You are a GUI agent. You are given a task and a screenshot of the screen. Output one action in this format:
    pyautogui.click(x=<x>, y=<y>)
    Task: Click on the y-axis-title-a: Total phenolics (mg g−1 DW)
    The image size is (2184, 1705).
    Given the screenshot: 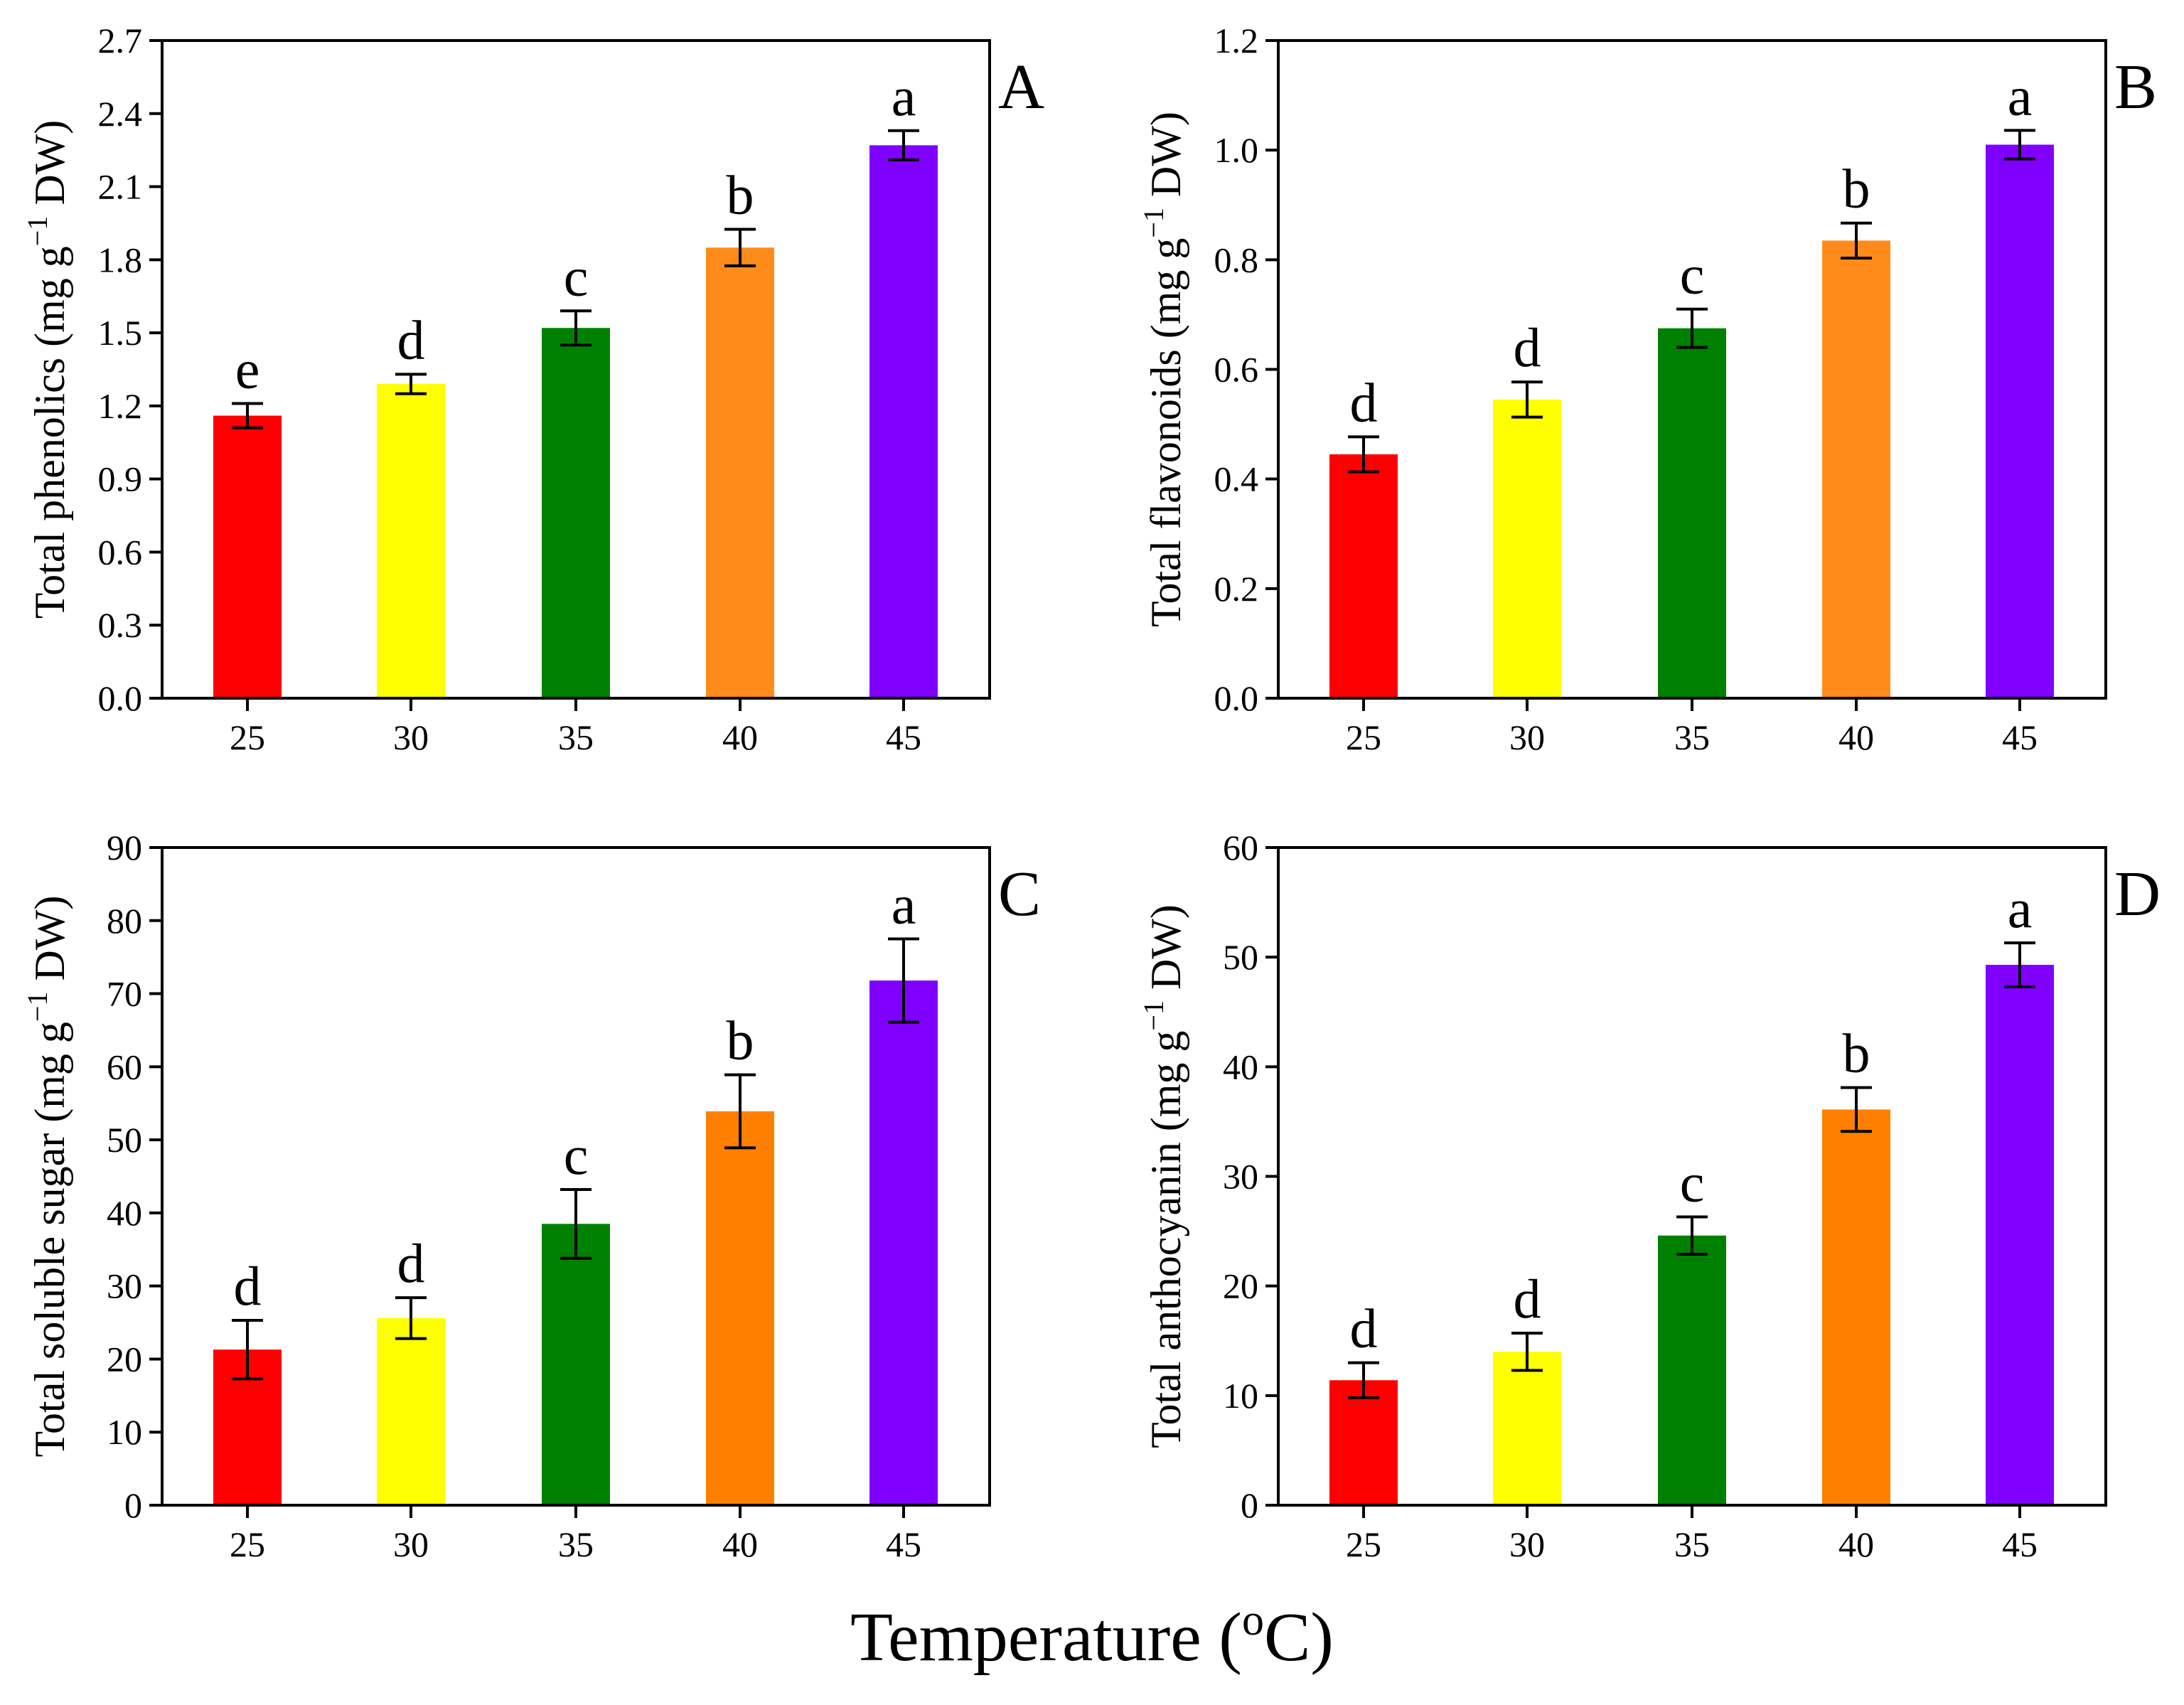 What is the action you would take?
    pyautogui.click(x=47, y=369)
    